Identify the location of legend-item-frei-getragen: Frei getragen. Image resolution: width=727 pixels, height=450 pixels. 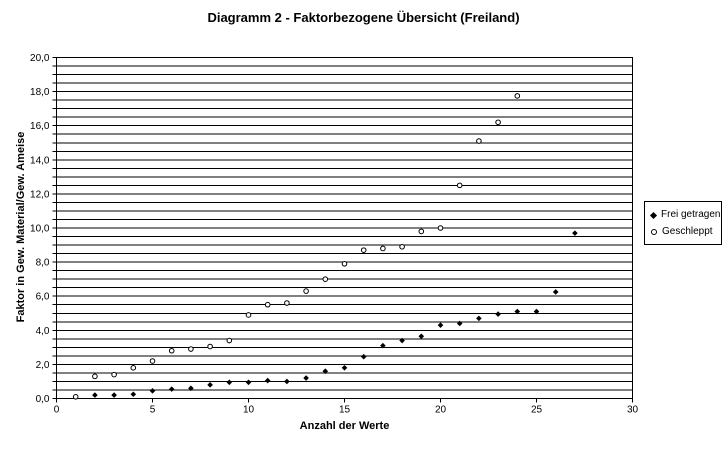
(685, 215).